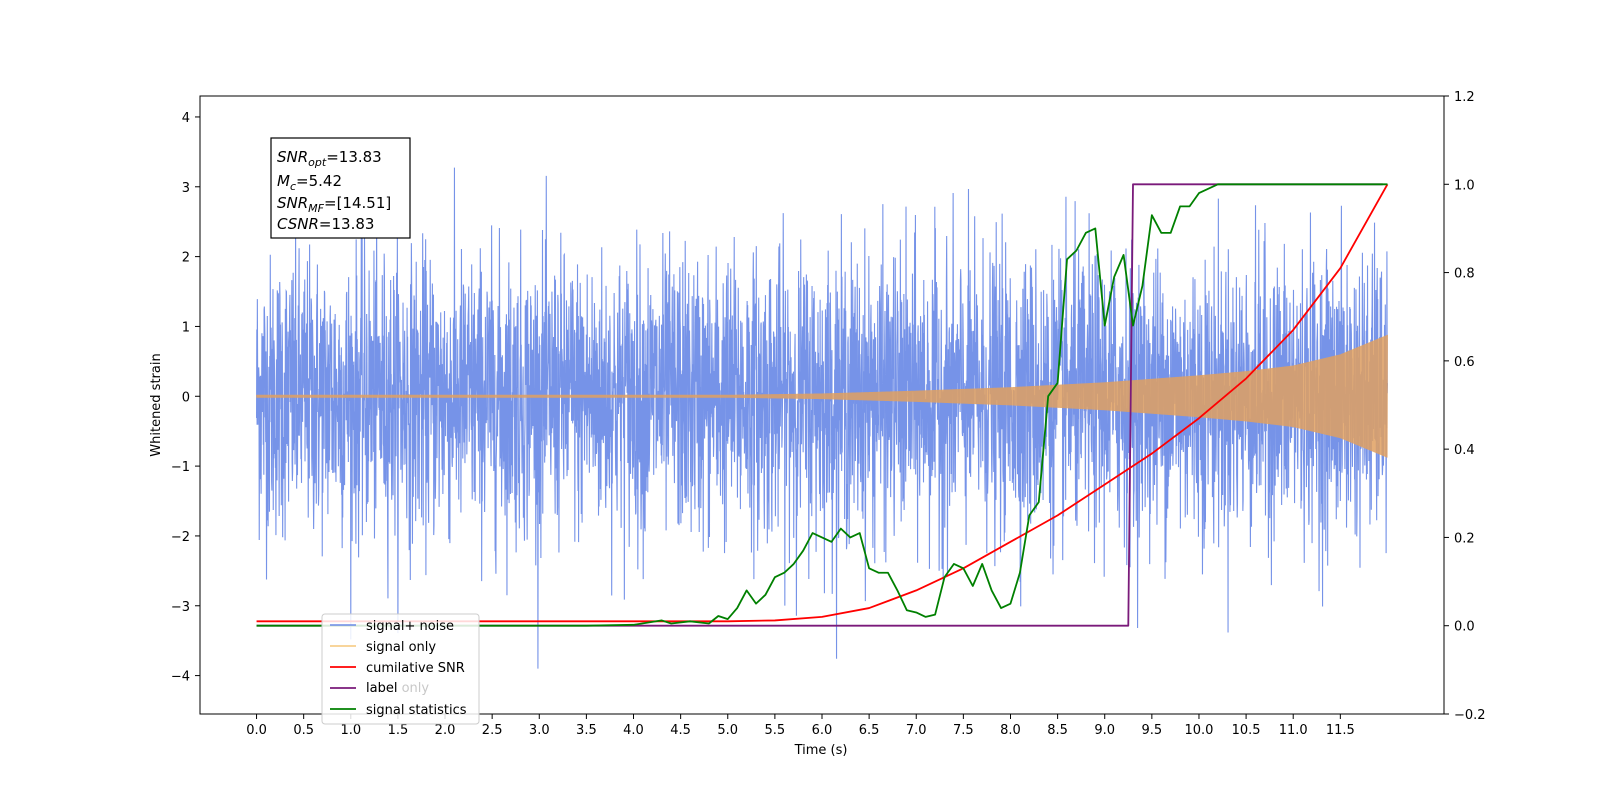 The image size is (1600, 800). What do you see at coordinates (1152, 730) in the screenshot?
I see `x-tick-label: 9.5` at bounding box center [1152, 730].